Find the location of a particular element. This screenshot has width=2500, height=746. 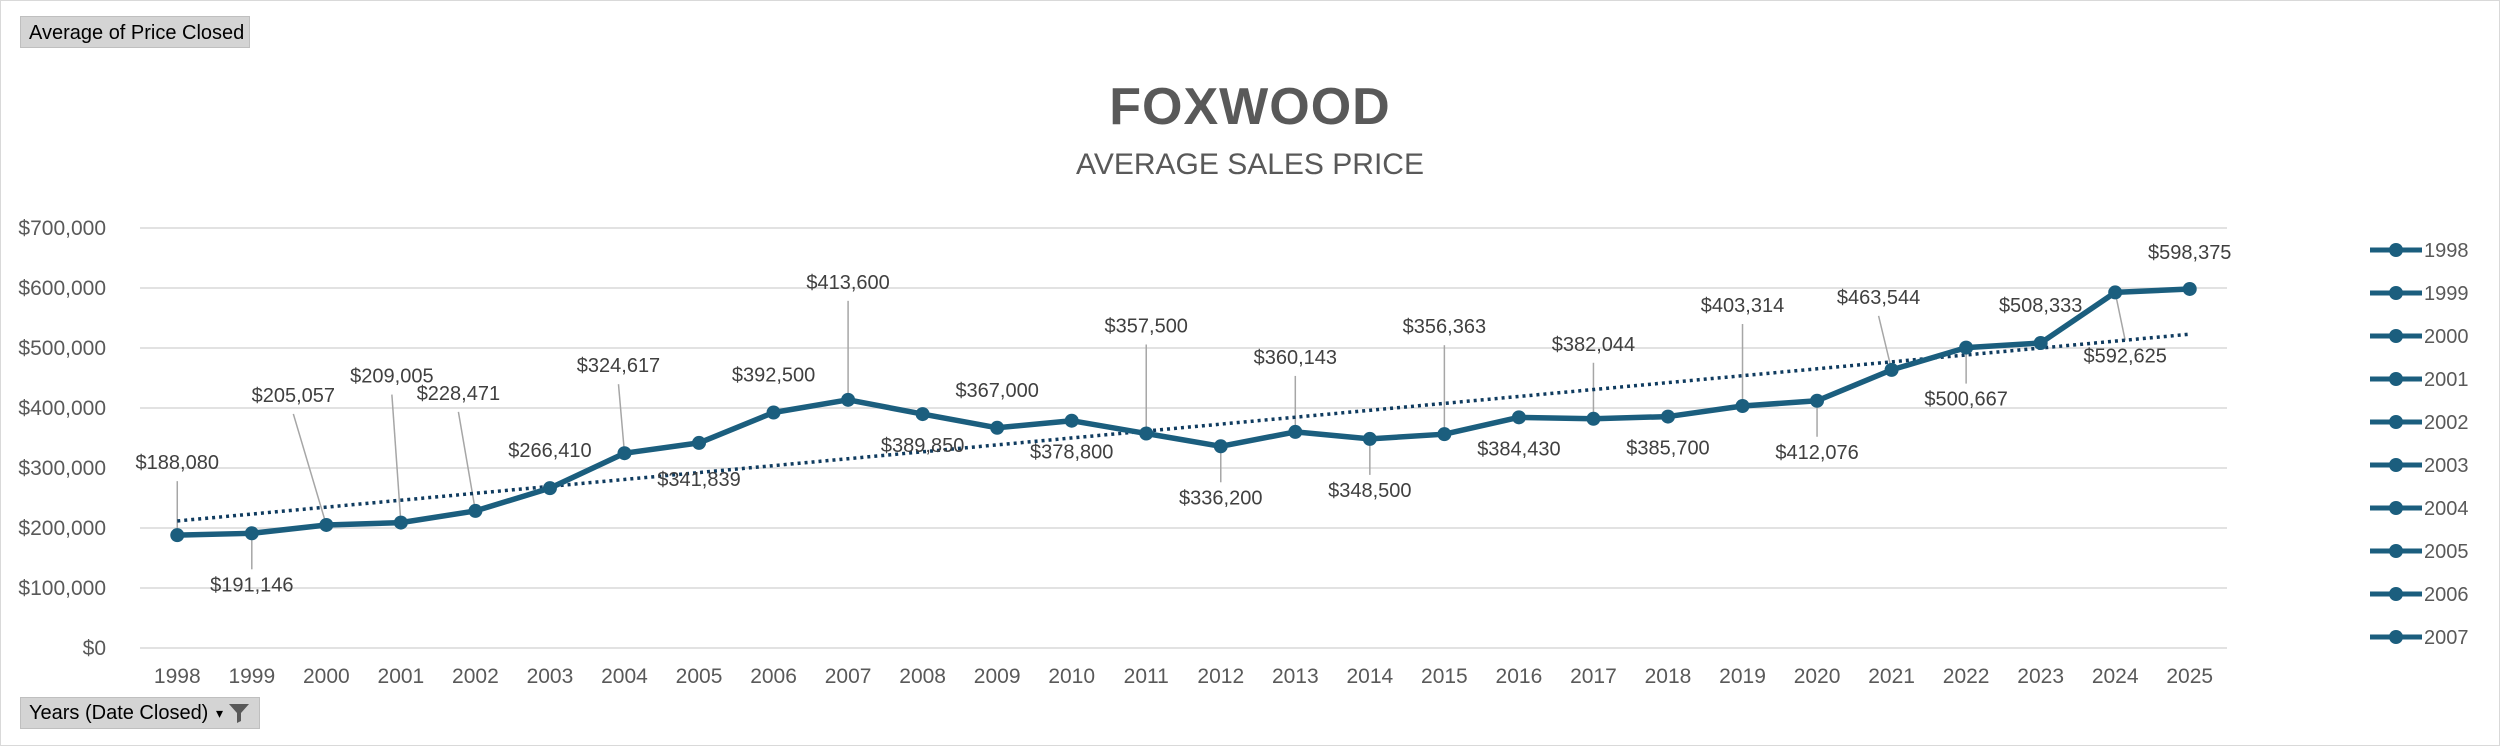

legend-label: 2000 is located at coordinates (2446, 337).